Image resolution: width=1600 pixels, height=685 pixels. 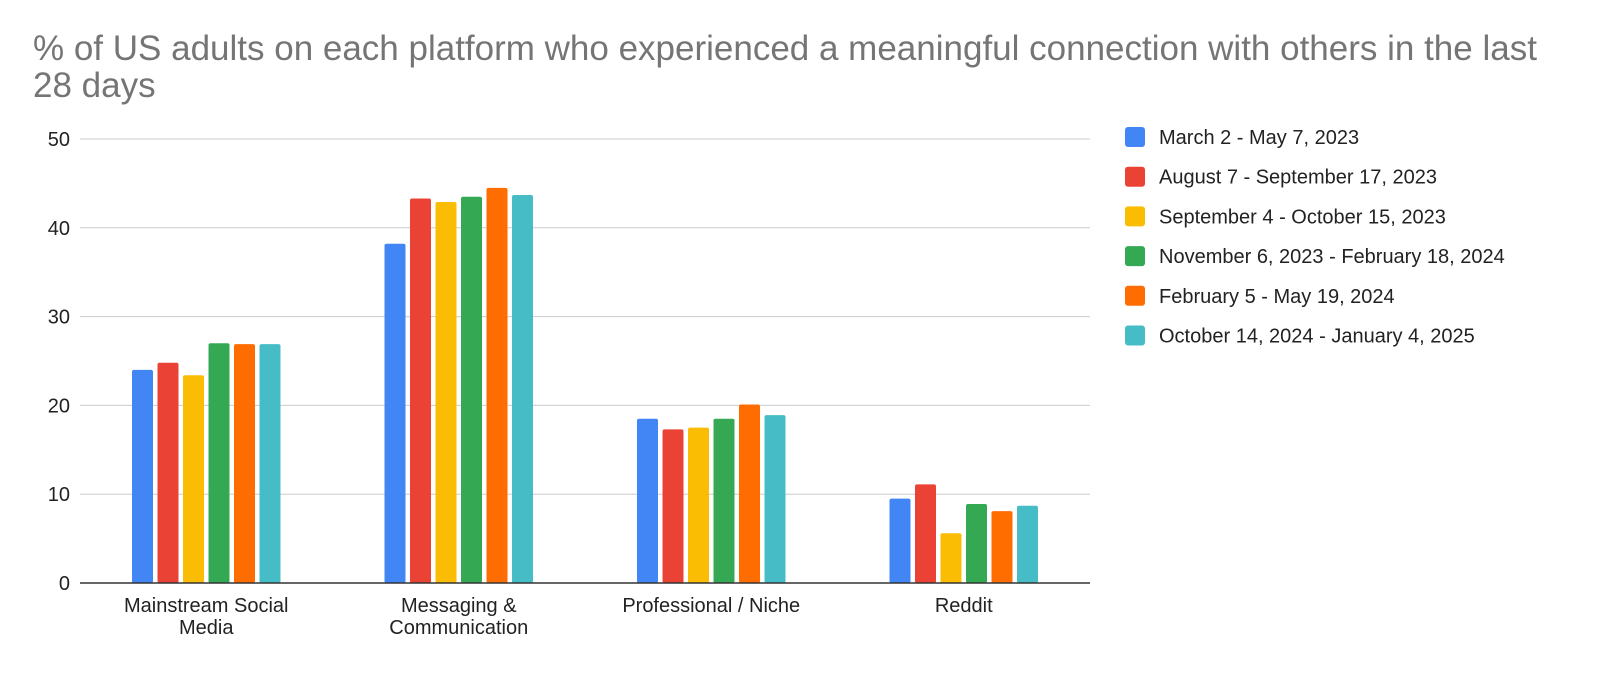 What do you see at coordinates (1277, 297) in the screenshot?
I see `legend-label: February 5 - May 19, 2024` at bounding box center [1277, 297].